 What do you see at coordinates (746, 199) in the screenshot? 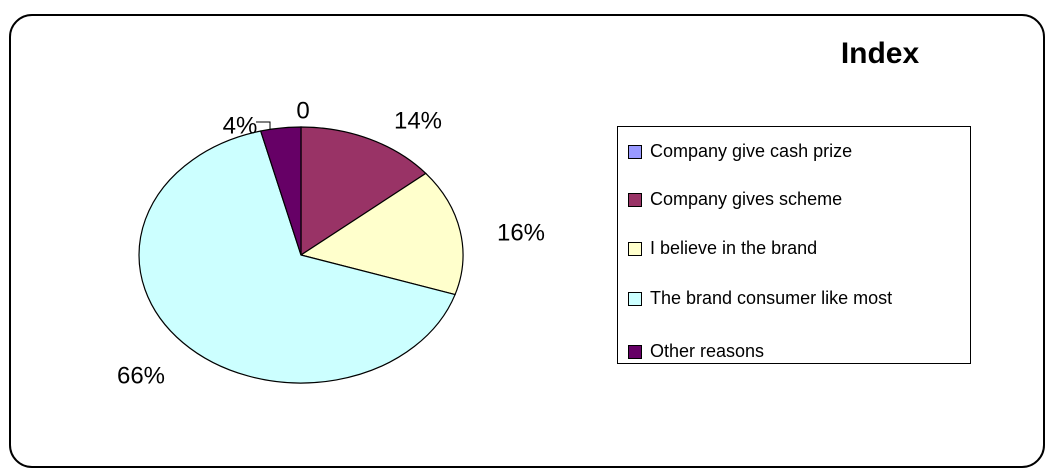
I see `legend-label: Company gives scheme` at bounding box center [746, 199].